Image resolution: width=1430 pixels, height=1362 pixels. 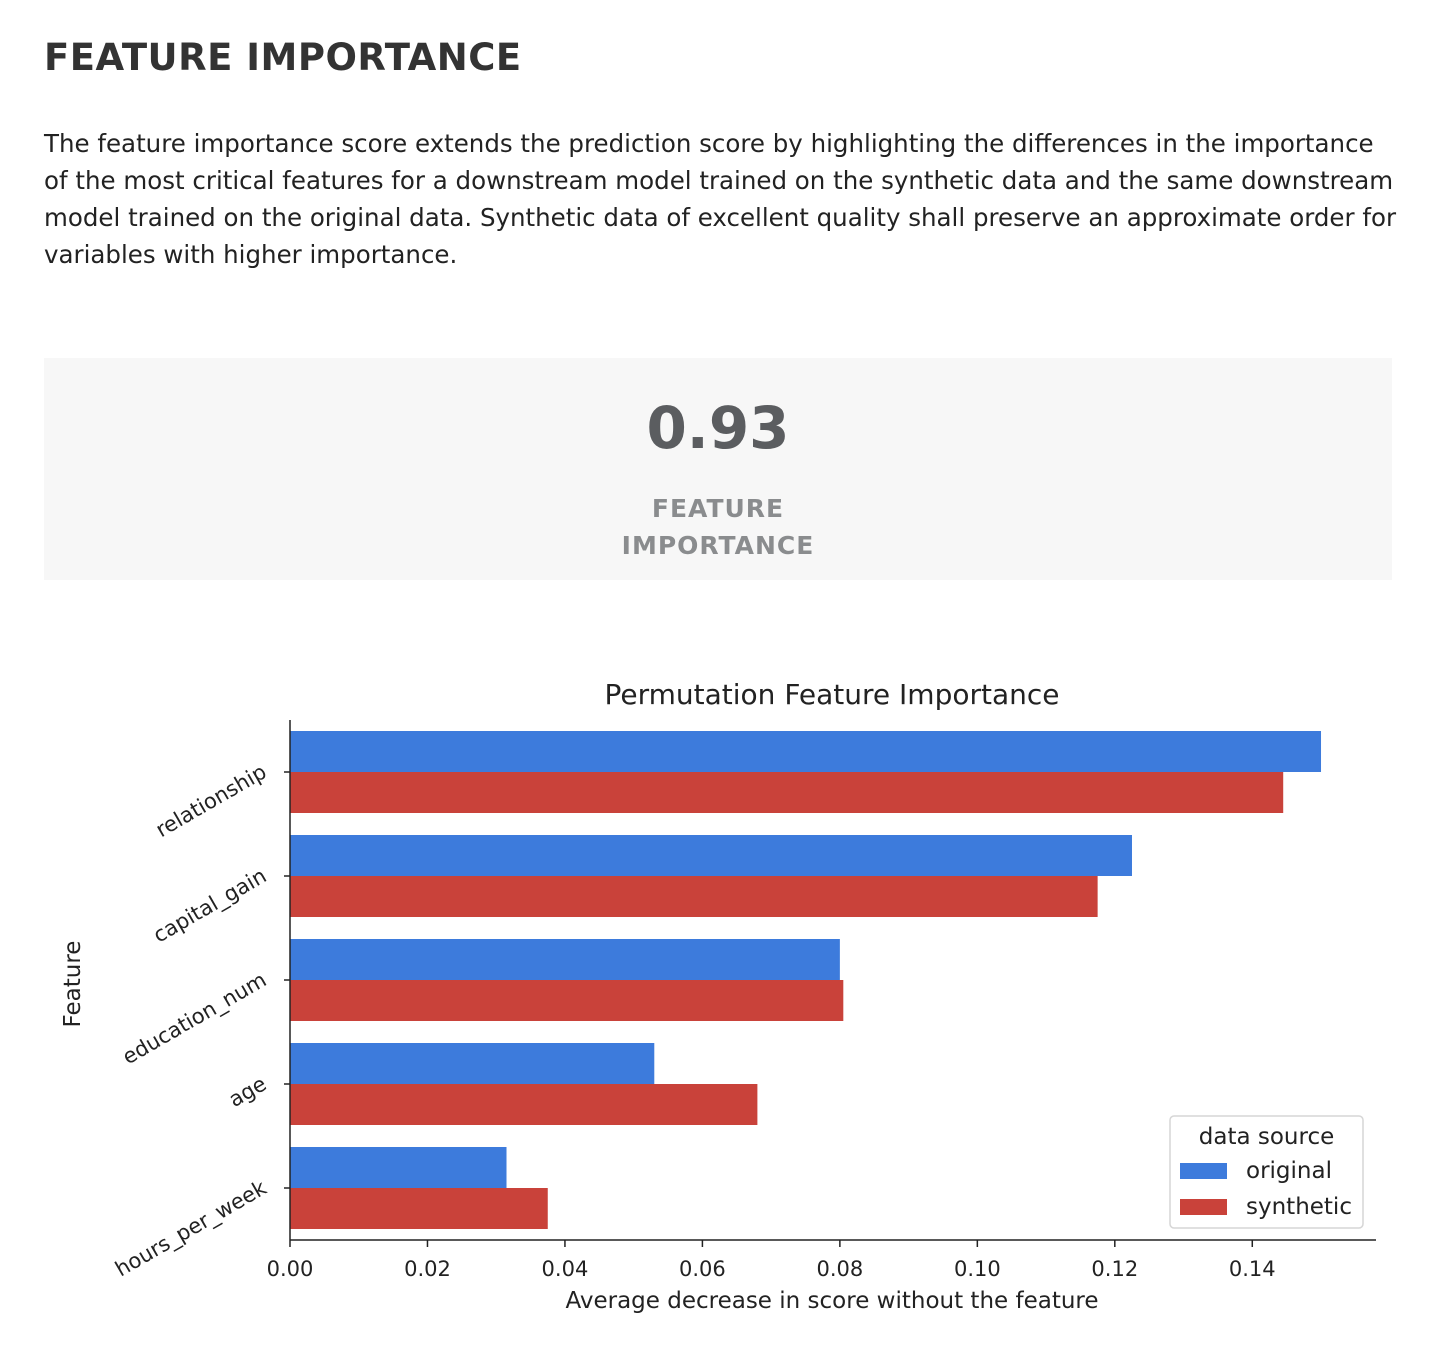 What do you see at coordinates (567, 1000) in the screenshot?
I see `bar-synthetic-education_num` at bounding box center [567, 1000].